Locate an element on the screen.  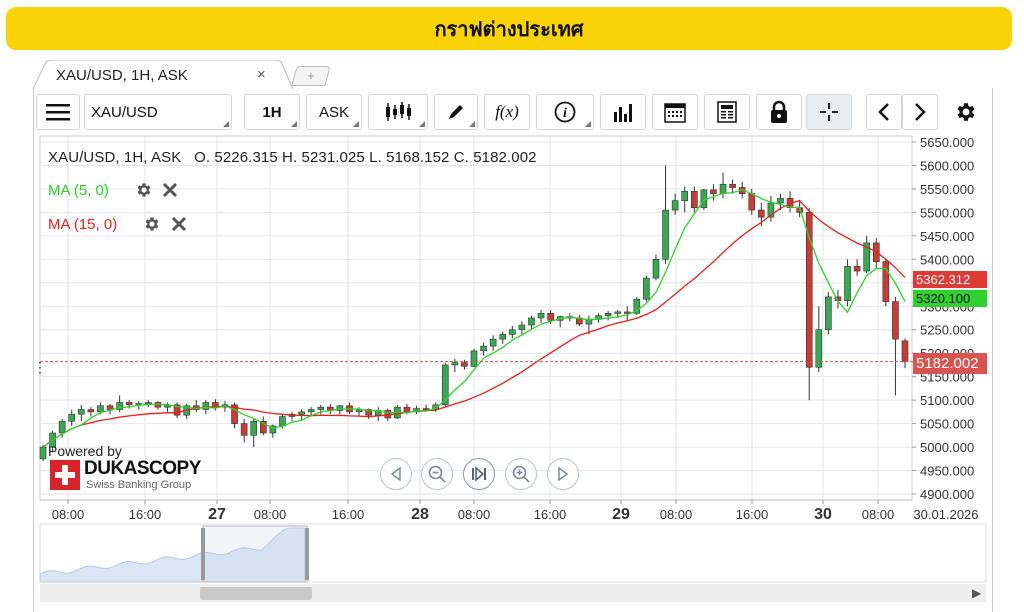
y-tick-label: 5400.000 is located at coordinates (947, 259).